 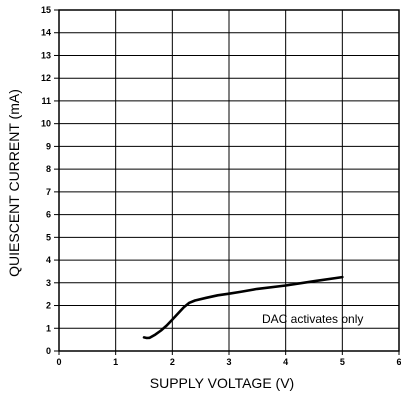 What do you see at coordinates (228, 362) in the screenshot?
I see `x-tick-label-3: 3` at bounding box center [228, 362].